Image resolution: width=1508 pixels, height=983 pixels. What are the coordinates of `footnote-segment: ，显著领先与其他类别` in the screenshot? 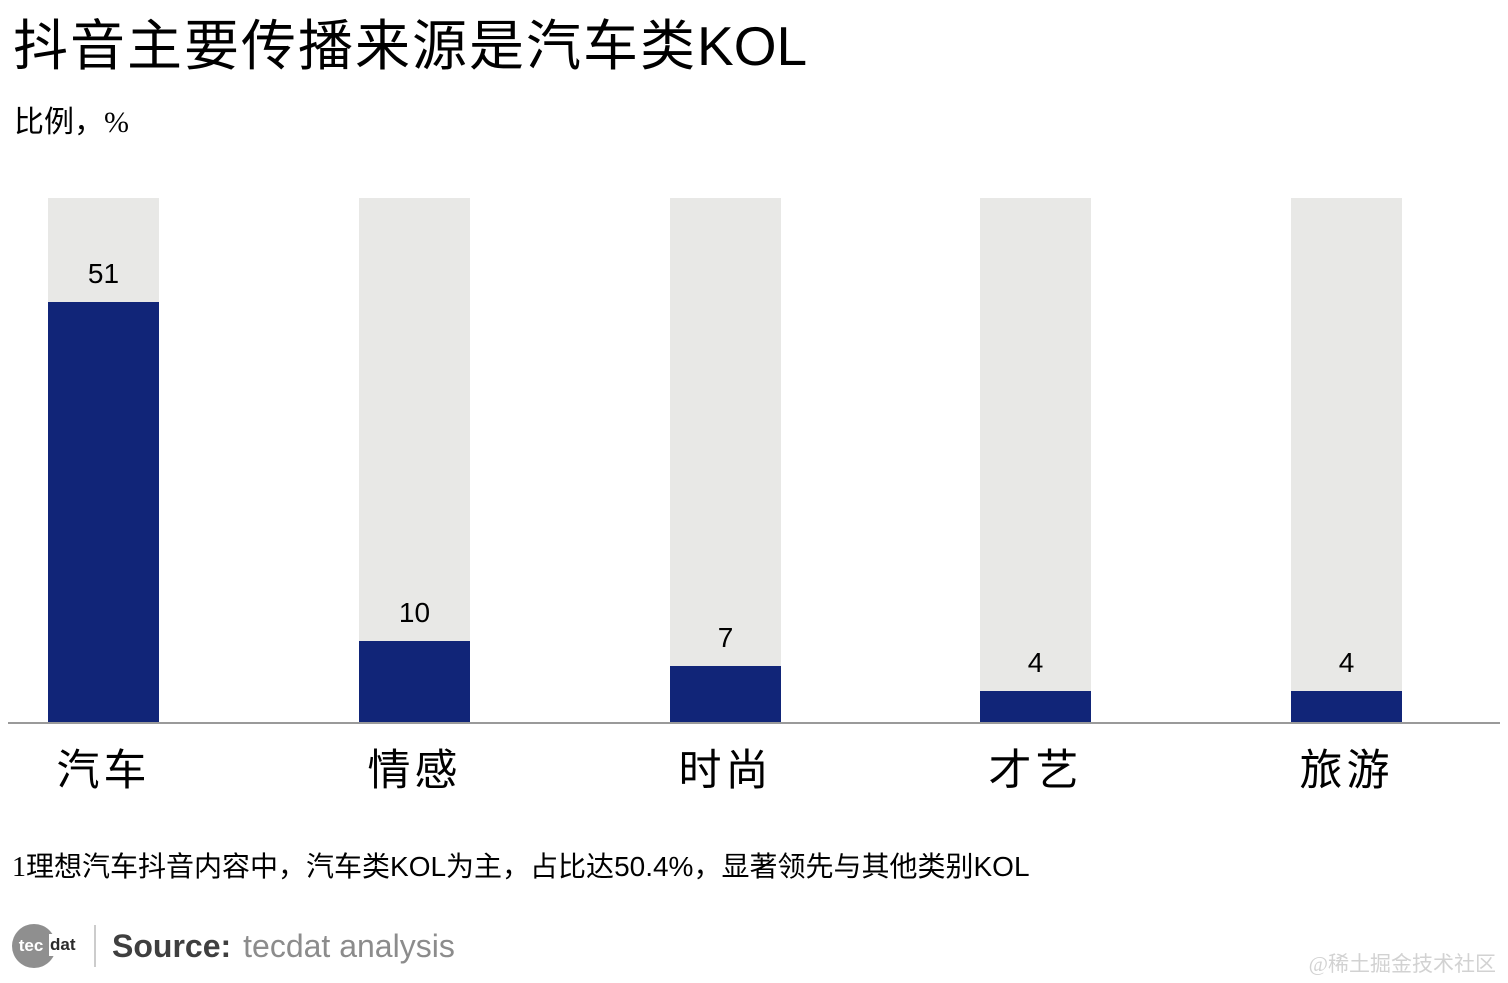 It's located at (833, 867).